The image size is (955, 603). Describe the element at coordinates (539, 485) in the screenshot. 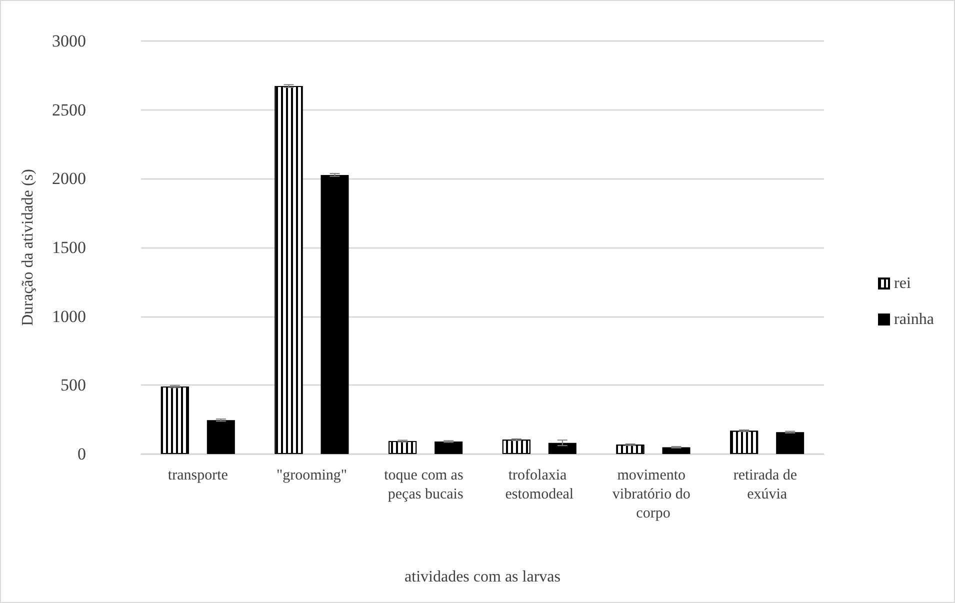

I see `x-tick-label: trofolaxia estomodeal` at that location.